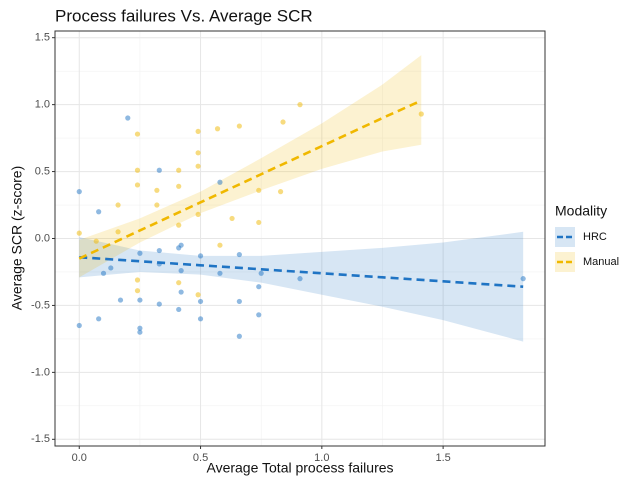 This screenshot has height=481, width=627. Describe the element at coordinates (42, 105) in the screenshot. I see `y-tick-label: 1.0` at that location.